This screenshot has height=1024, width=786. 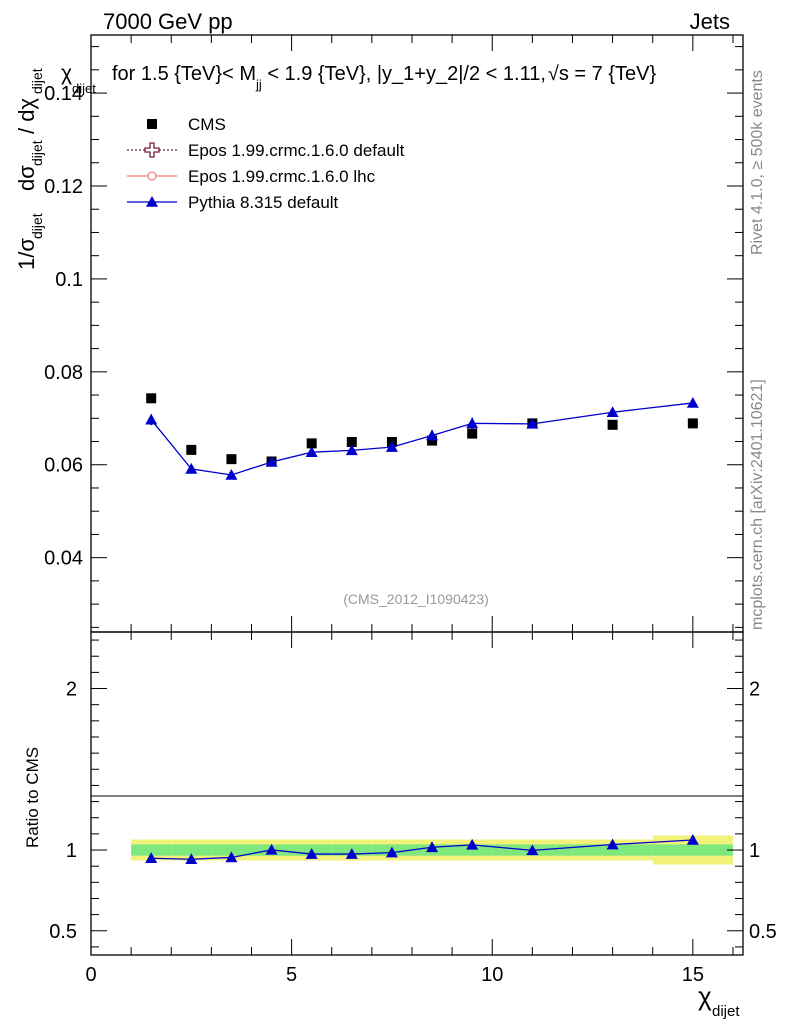 What do you see at coordinates (296, 150) in the screenshot?
I see `legend-label: Epos 1.99.crmc.1.6.0 default` at bounding box center [296, 150].